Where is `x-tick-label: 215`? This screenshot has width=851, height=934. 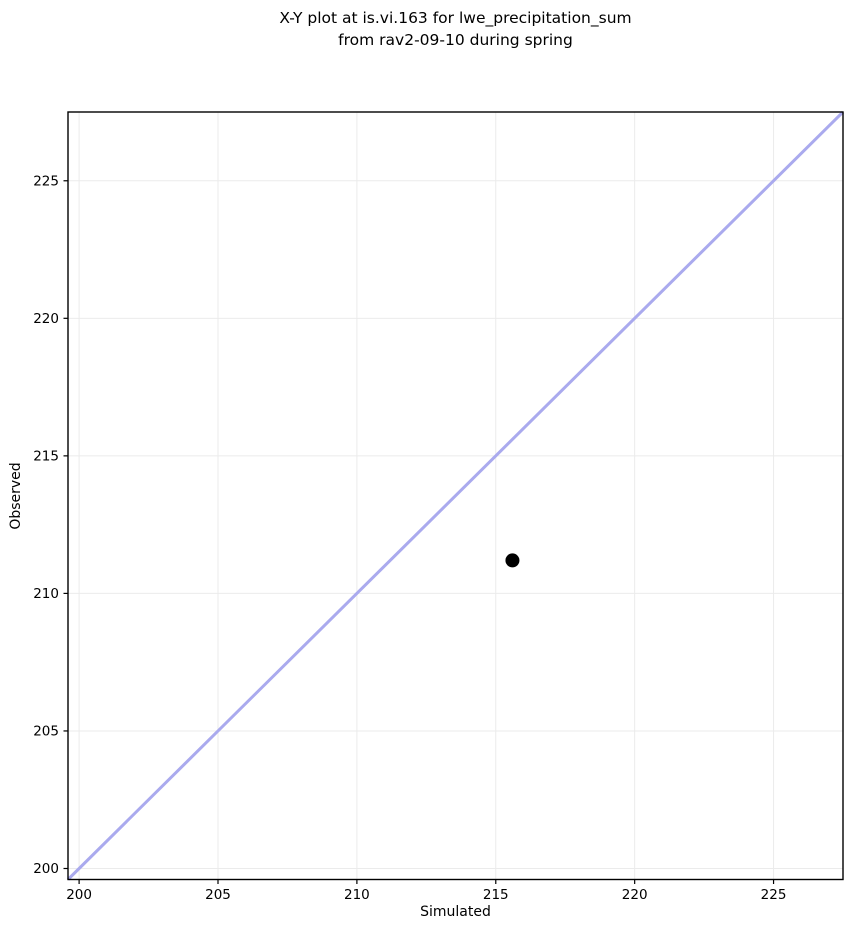
x-tick-label: 215 is located at coordinates (496, 895).